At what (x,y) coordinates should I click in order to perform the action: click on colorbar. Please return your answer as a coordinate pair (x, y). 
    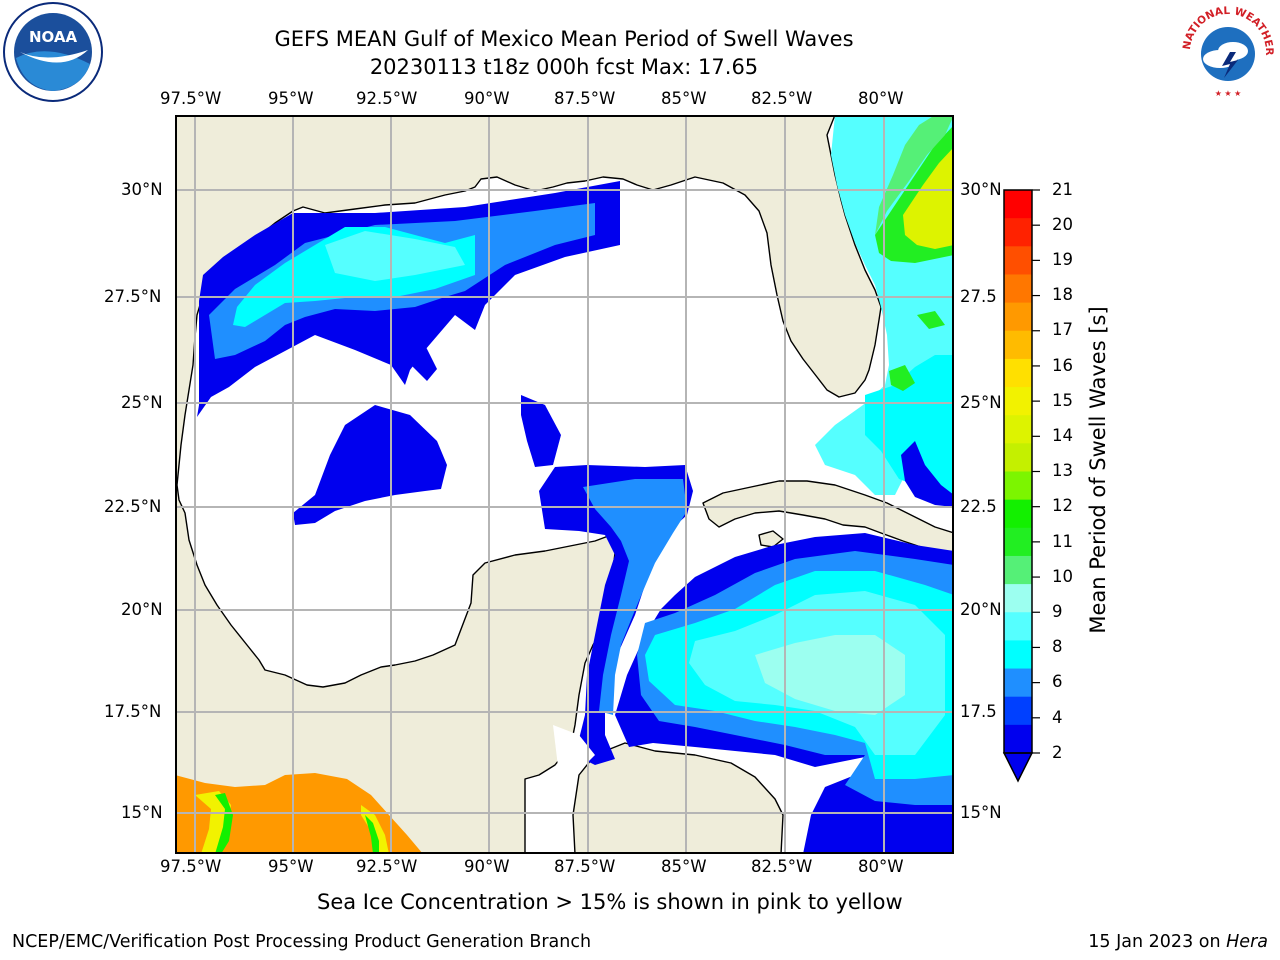
    Looking at the image, I should click on (1021, 486).